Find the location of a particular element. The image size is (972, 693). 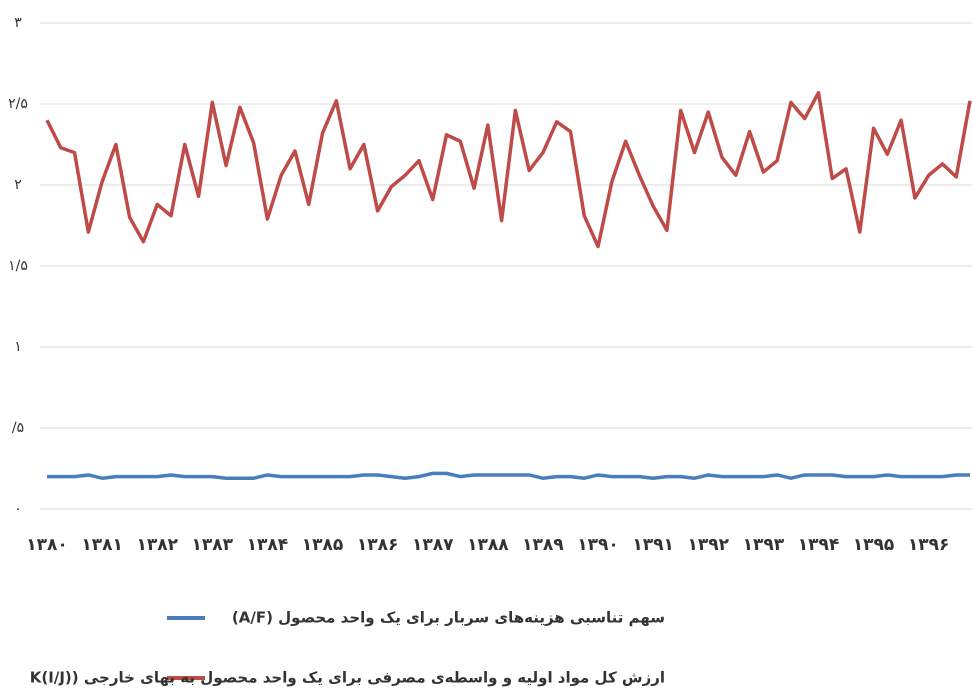

x-tick-label: ۱۳۸۹ is located at coordinates (543, 545).